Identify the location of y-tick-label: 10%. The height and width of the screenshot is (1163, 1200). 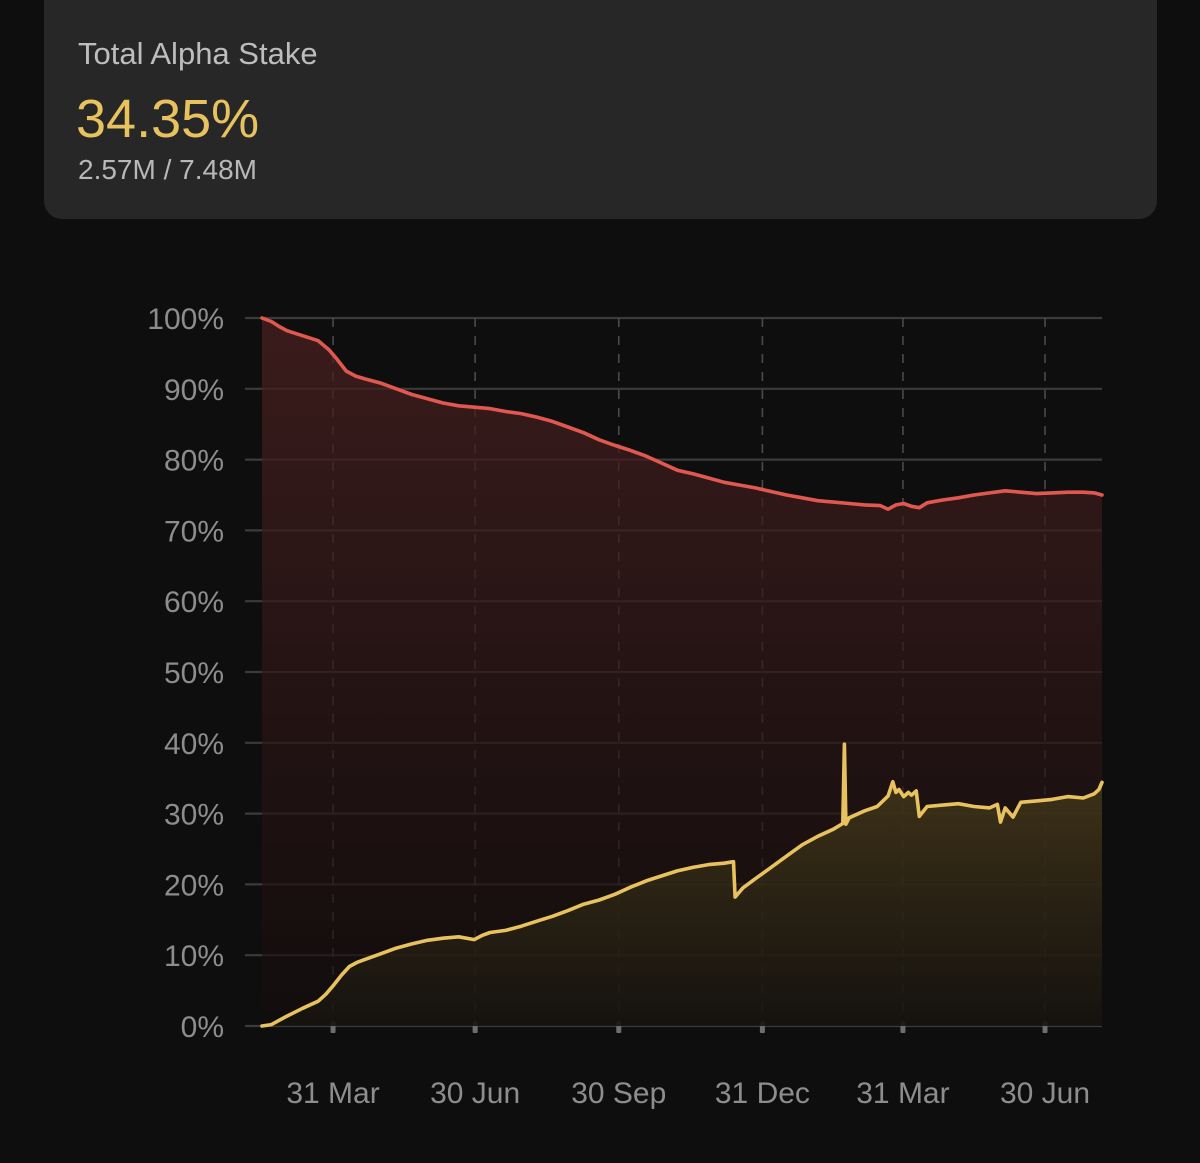
(194, 956).